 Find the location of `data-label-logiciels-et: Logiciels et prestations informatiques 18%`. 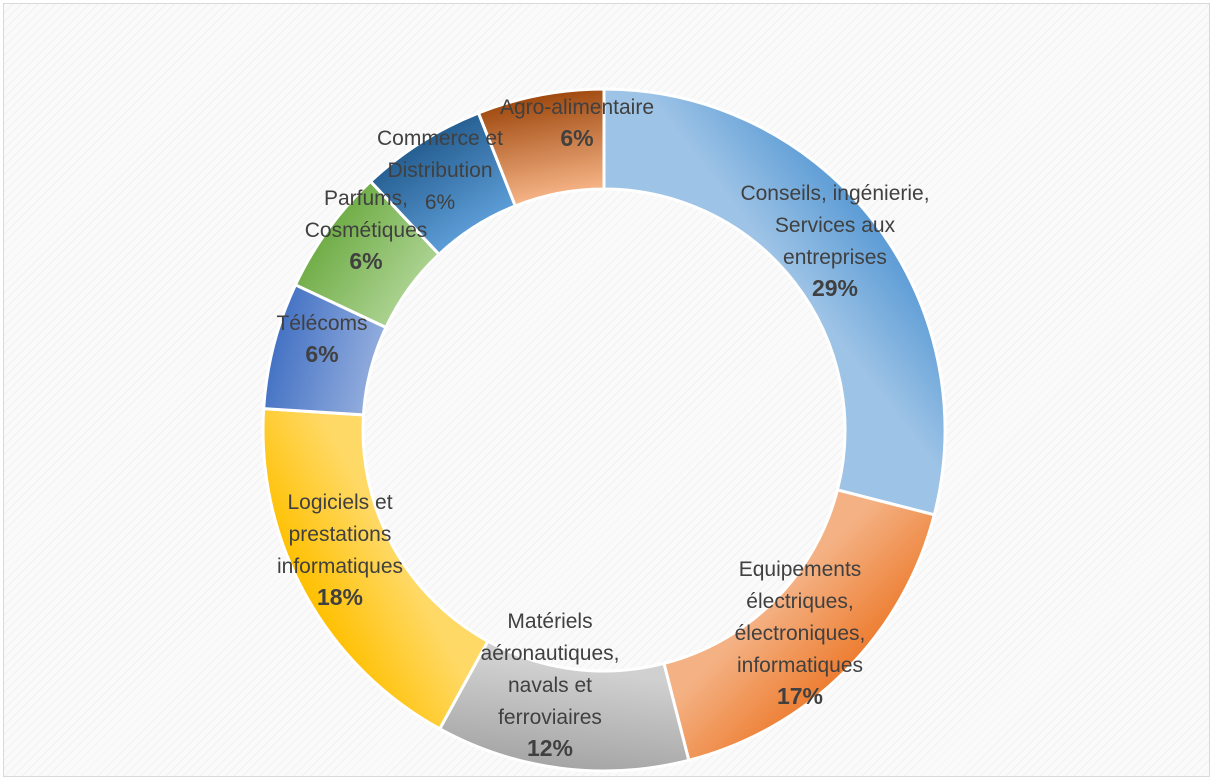

data-label-logiciels-et: Logiciels et prestations informatiques 18% is located at coordinates (340, 550).